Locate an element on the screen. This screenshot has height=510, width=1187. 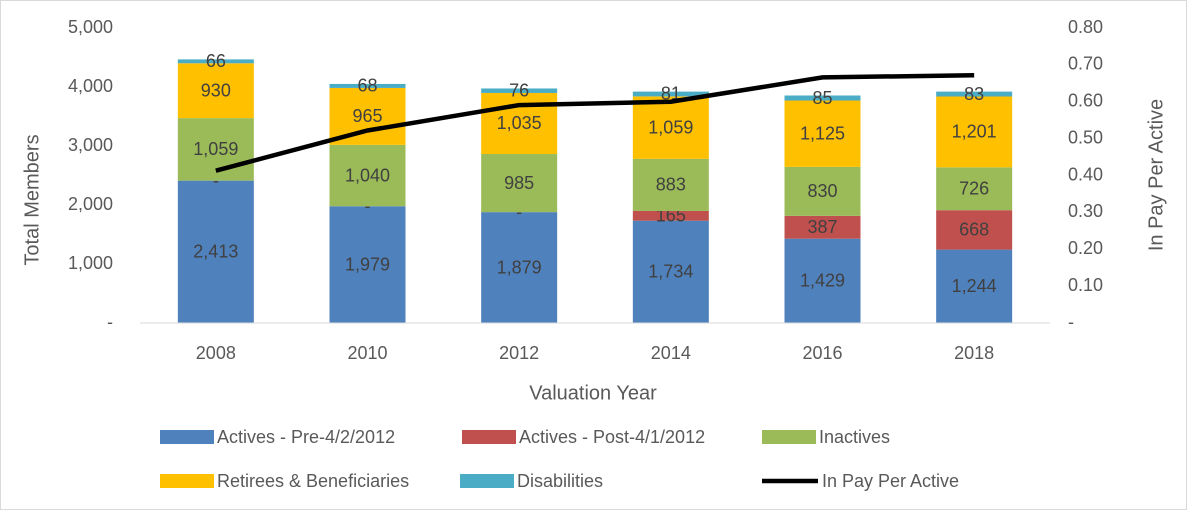
data-label: 883 is located at coordinates (671, 185).